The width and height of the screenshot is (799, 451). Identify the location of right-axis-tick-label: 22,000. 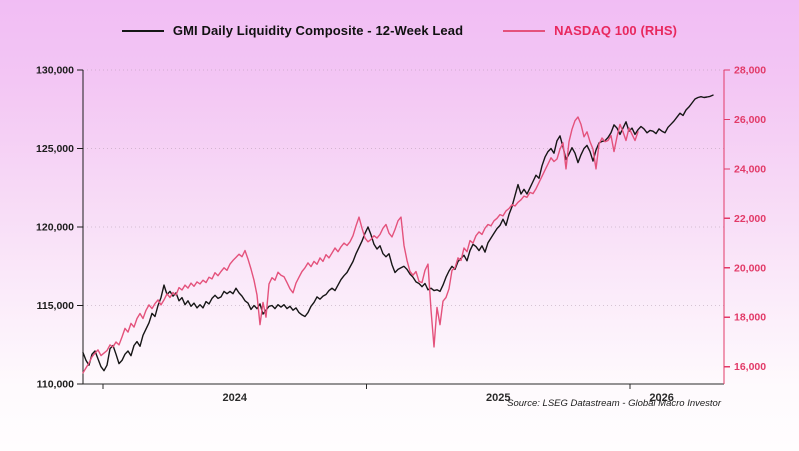
(750, 219).